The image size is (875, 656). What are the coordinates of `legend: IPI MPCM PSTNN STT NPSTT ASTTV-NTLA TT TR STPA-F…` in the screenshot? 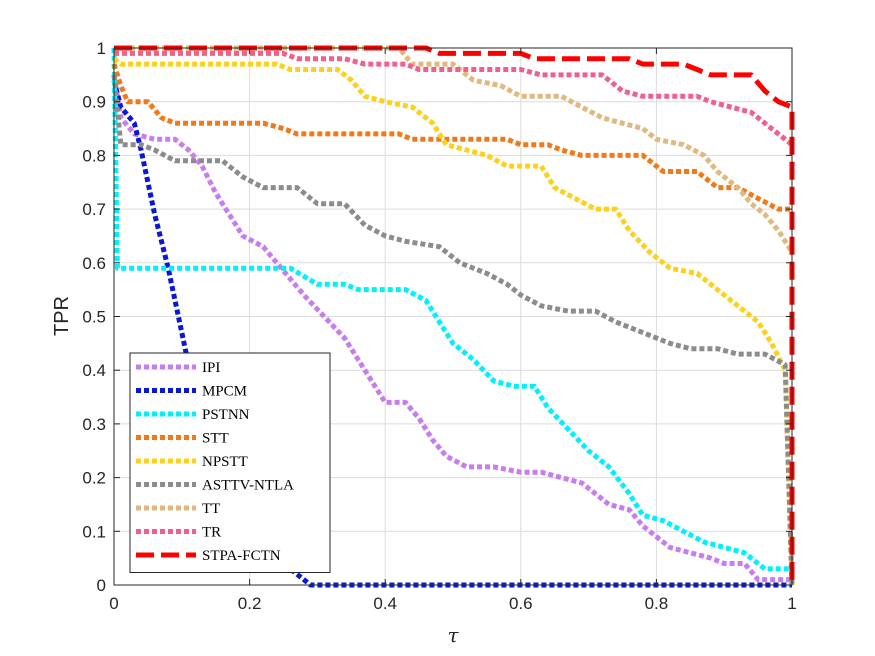 It's located at (230, 462).